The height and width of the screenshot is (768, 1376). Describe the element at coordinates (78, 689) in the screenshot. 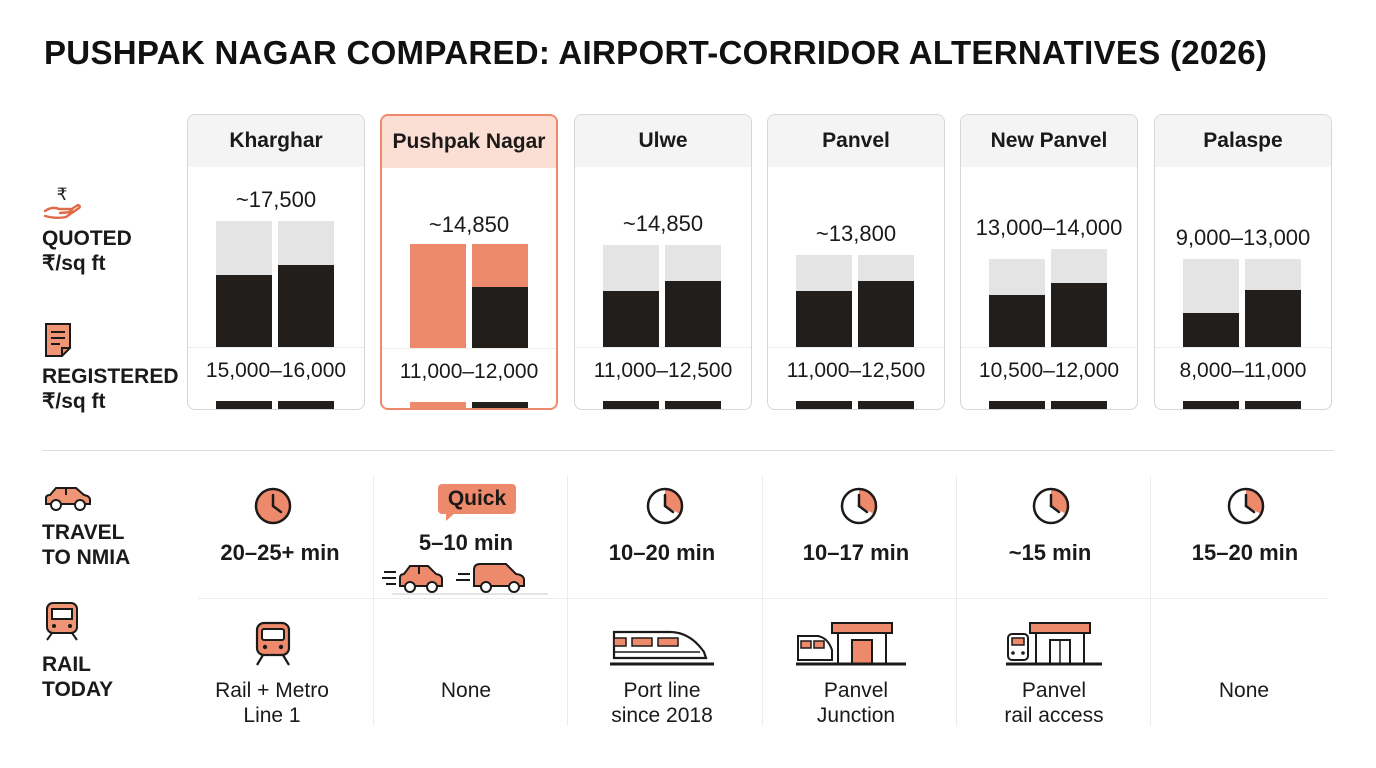

I see `row-label-rail-sub: TODAY` at that location.